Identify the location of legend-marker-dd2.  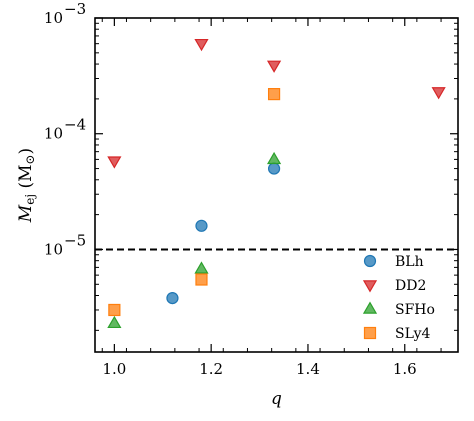
(370, 286).